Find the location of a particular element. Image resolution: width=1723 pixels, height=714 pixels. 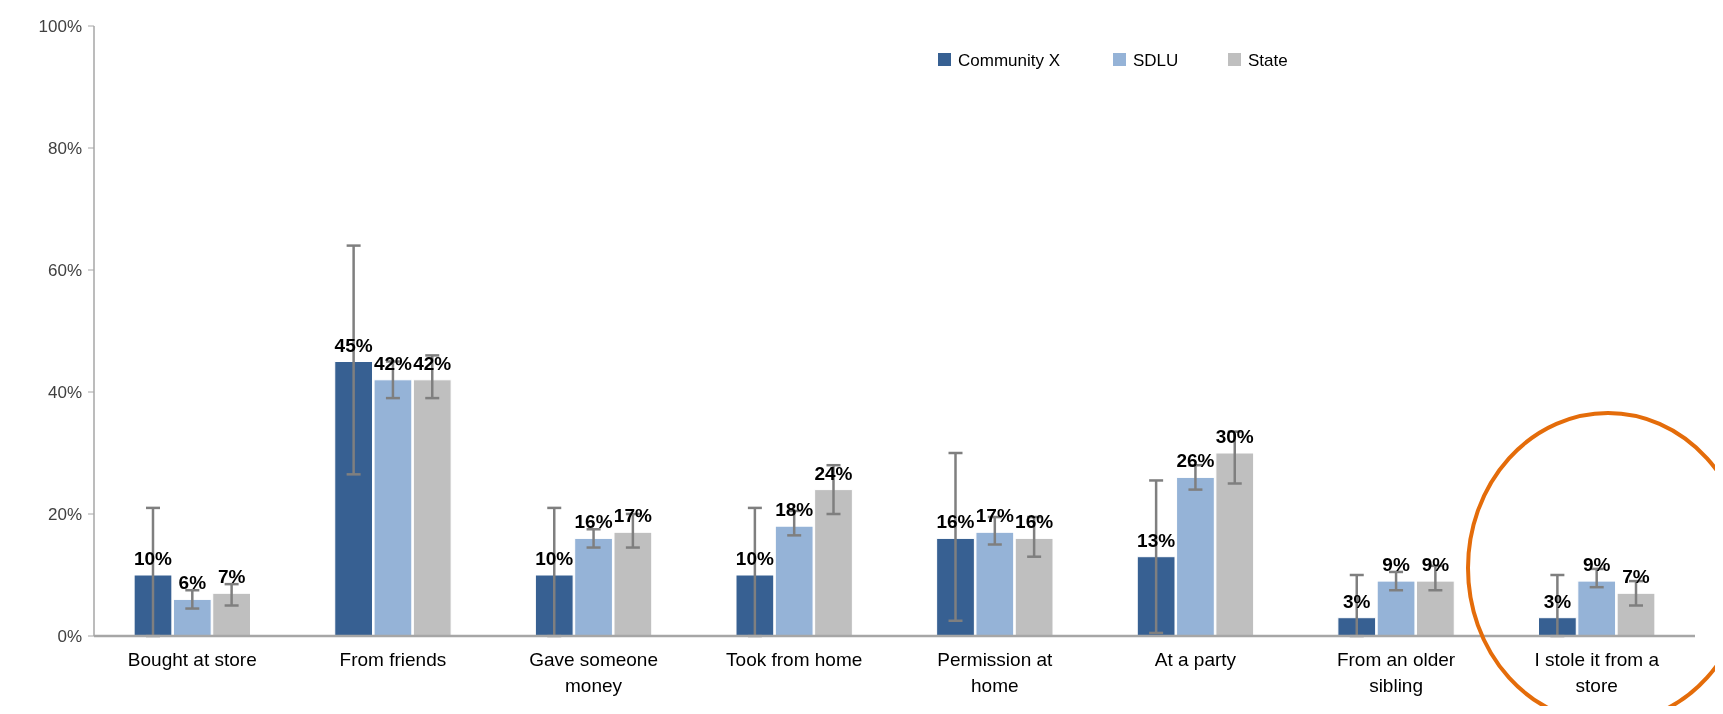

legend-label: Community X is located at coordinates (1009, 60).